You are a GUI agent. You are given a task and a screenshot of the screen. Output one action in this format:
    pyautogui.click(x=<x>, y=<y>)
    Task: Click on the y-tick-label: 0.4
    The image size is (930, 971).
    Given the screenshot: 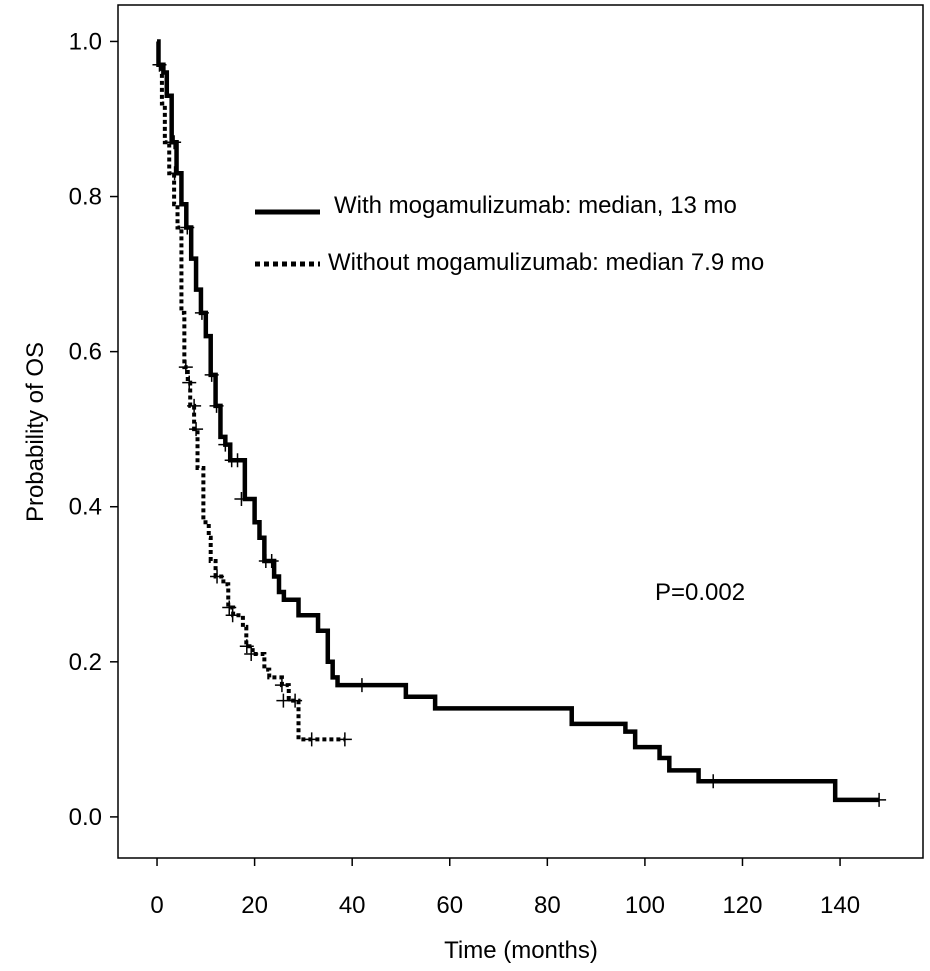 What is the action you would take?
    pyautogui.click(x=85, y=507)
    